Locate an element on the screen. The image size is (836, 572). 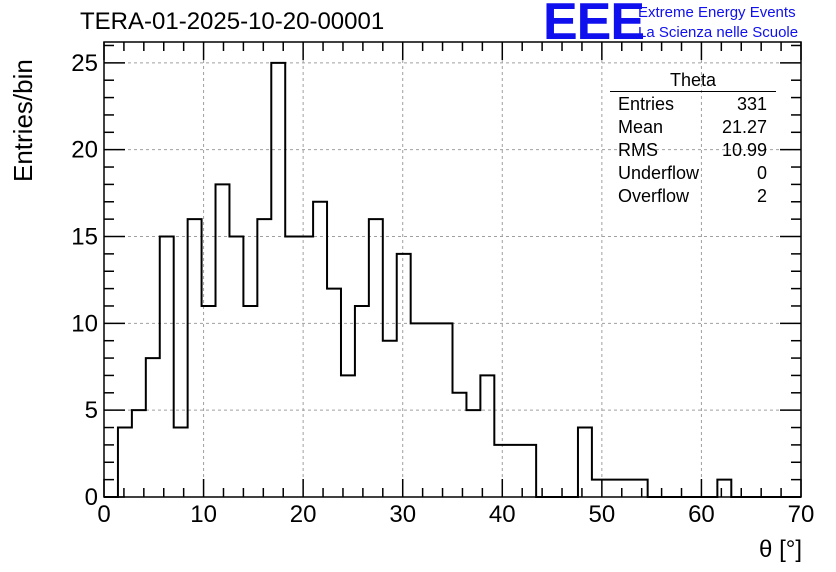
stats-value: 0 is located at coordinates (761, 173).